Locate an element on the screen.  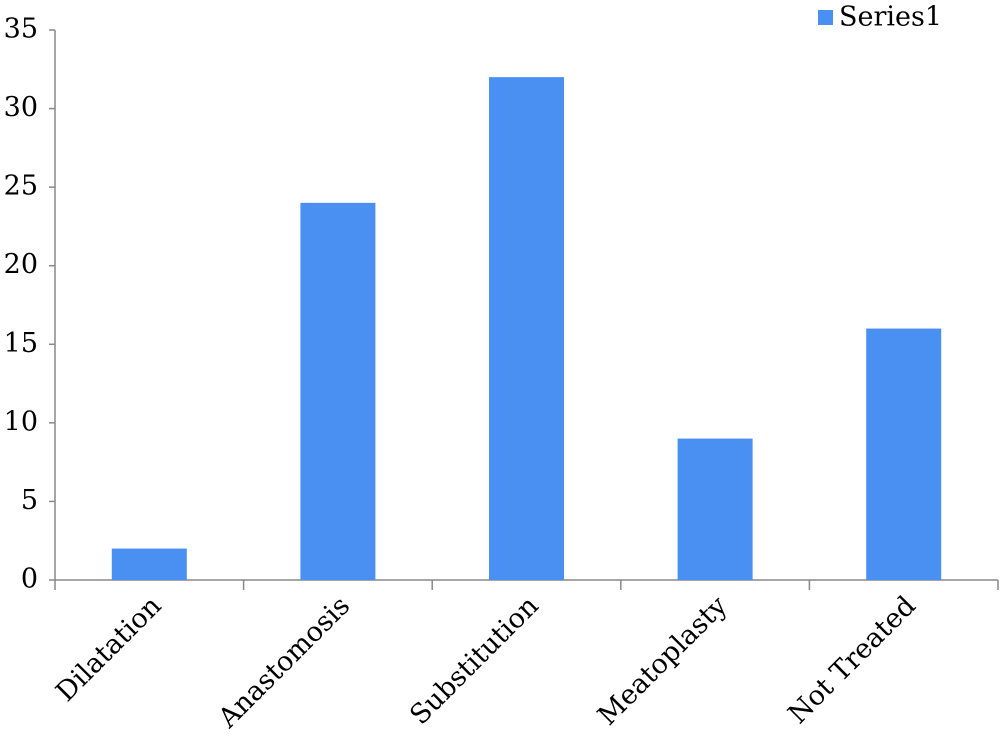
x-tick-label: Anastomosis is located at coordinates (284, 662).